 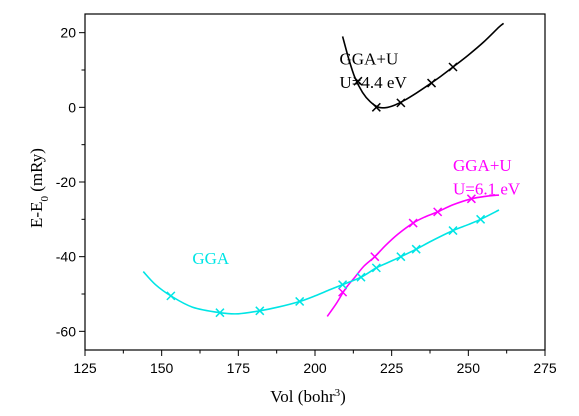 I want to click on x-tick-label: 175, so click(x=239, y=368).